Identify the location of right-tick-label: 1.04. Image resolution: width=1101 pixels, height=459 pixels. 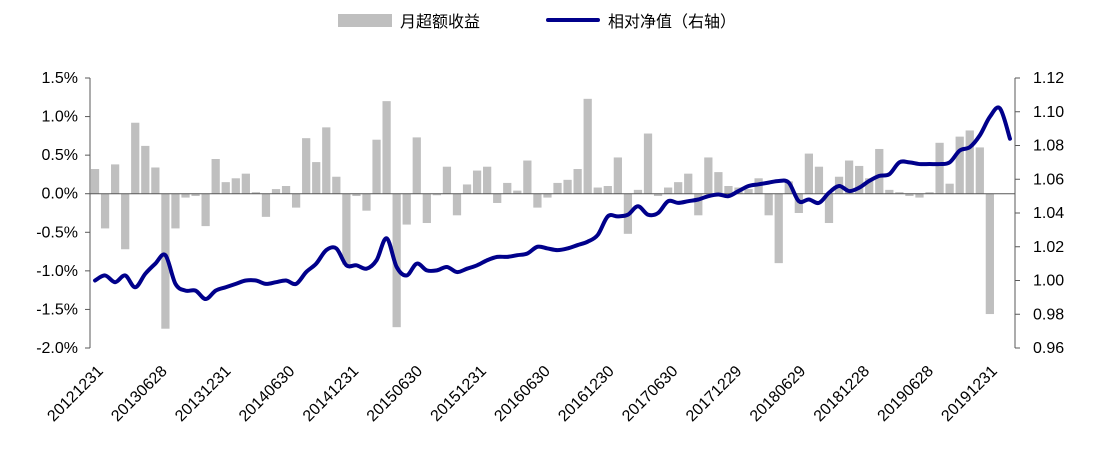
(1048, 213).